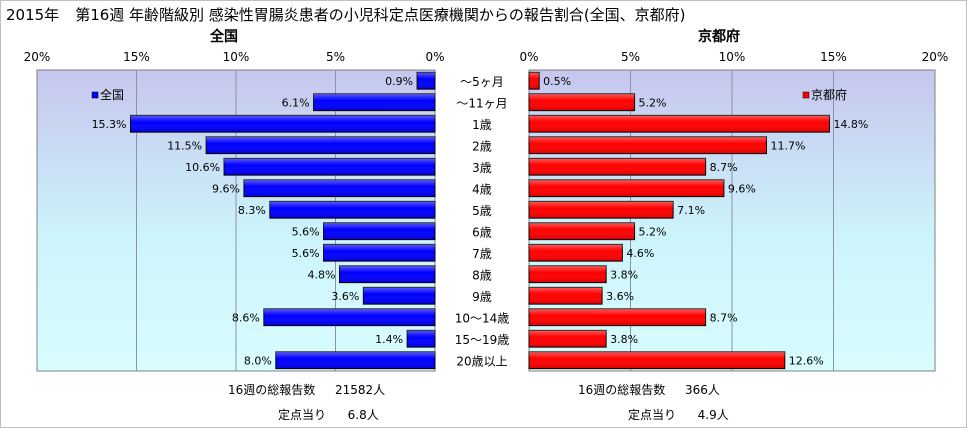 Image resolution: width=967 pixels, height=428 pixels. Describe the element at coordinates (482, 297) in the screenshot. I see `category-label: 9歳` at that location.